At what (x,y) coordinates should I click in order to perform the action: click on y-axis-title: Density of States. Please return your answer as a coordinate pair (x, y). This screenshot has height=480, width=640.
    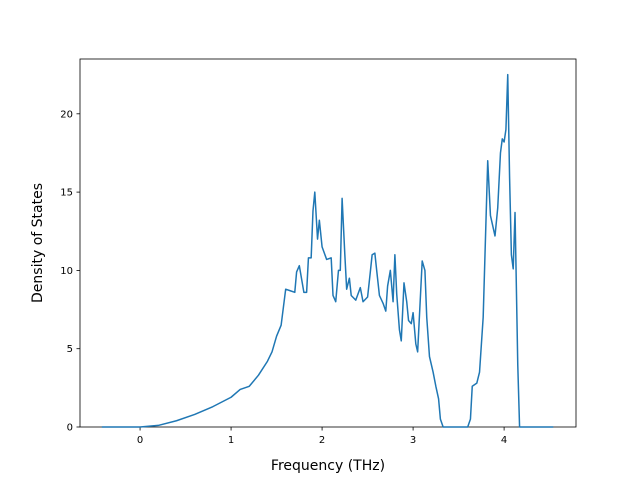
    Looking at the image, I should click on (38, 243).